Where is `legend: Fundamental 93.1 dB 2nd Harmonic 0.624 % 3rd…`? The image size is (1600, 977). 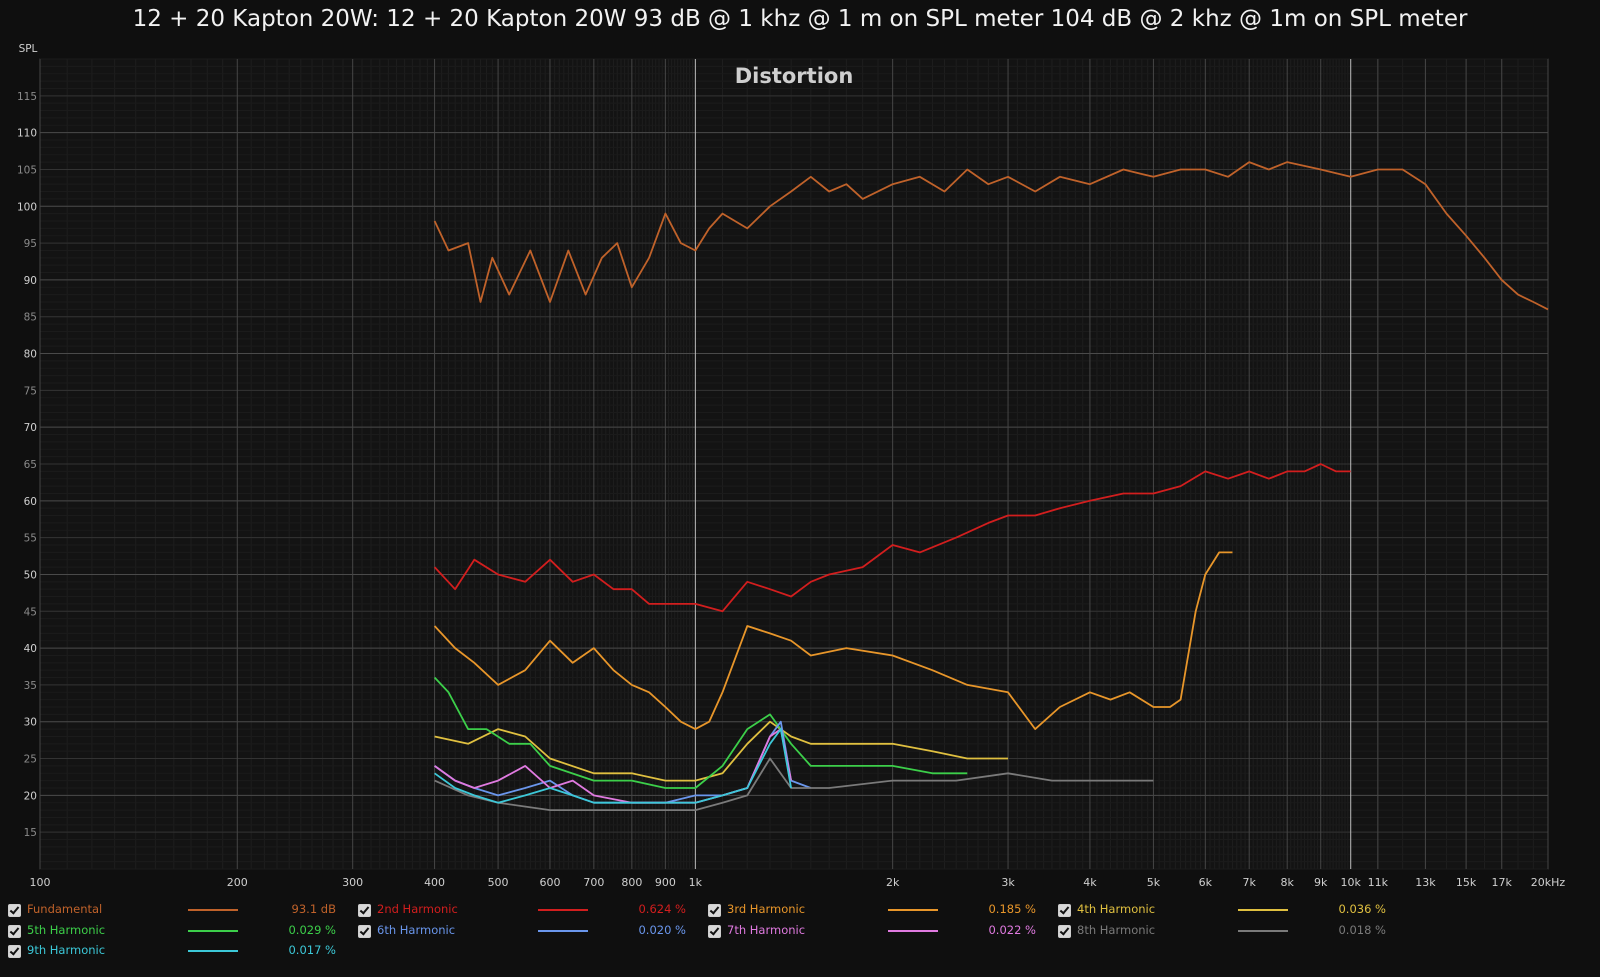 legend: Fundamental 93.1 dB 2nd Harmonic 0.624 % 3rd… is located at coordinates (800, 939).